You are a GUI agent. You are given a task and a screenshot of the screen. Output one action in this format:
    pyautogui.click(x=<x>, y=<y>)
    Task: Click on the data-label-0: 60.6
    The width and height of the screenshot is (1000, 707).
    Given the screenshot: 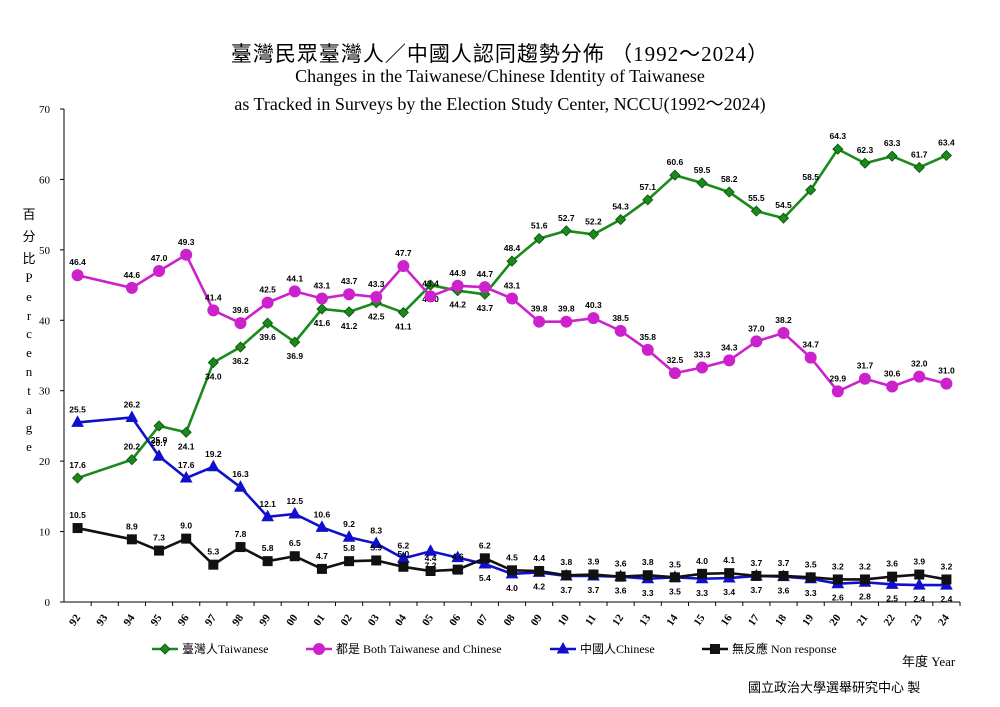 What is the action you would take?
    pyautogui.click(x=675, y=162)
    